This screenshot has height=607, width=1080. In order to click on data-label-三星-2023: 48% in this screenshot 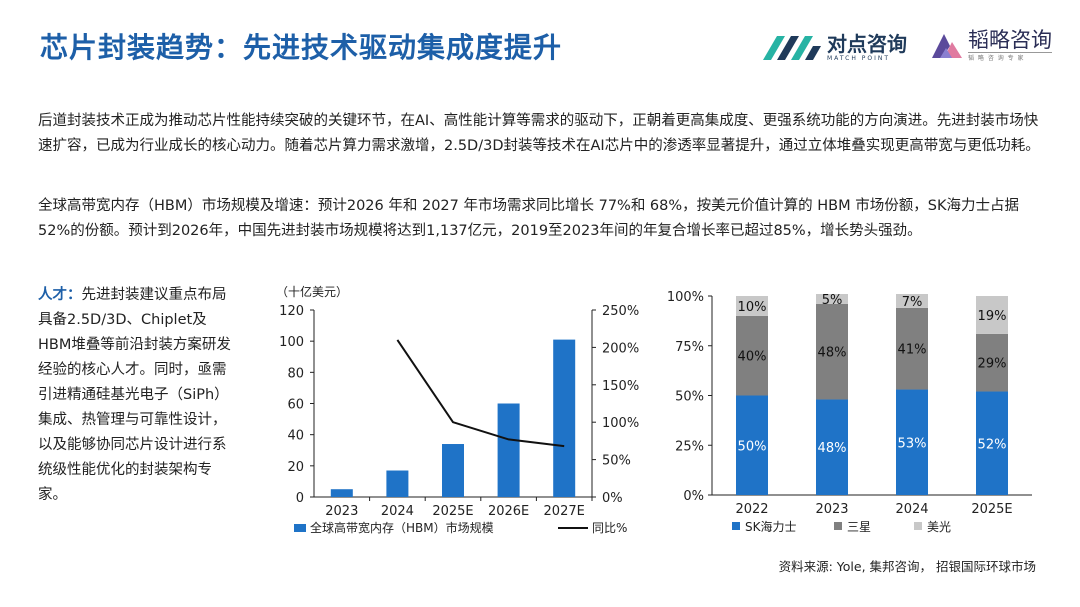, I will do `click(832, 353)`.